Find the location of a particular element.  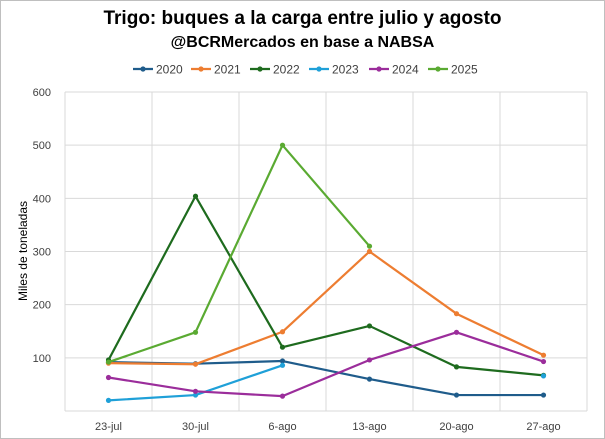

legend-item-2025: 2025 is located at coordinates (453, 70).